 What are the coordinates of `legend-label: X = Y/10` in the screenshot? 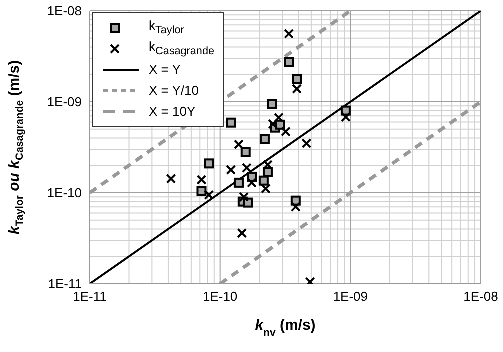 It's located at (174, 90).